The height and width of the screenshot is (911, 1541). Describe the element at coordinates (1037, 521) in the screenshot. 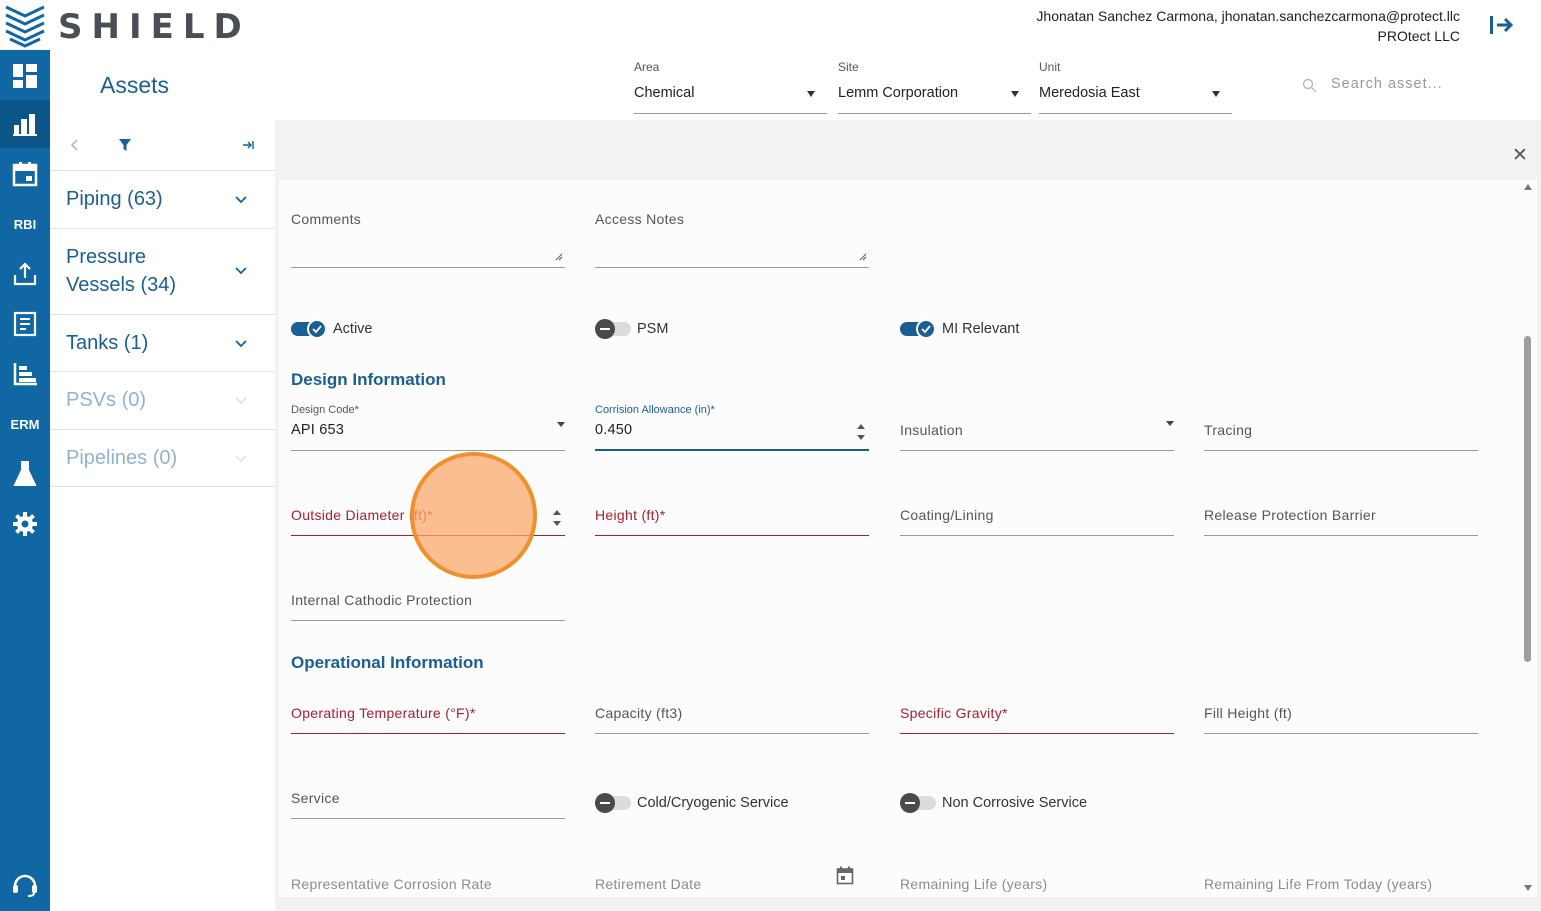

I see `coating-lining-field: Coating/Lining` at that location.